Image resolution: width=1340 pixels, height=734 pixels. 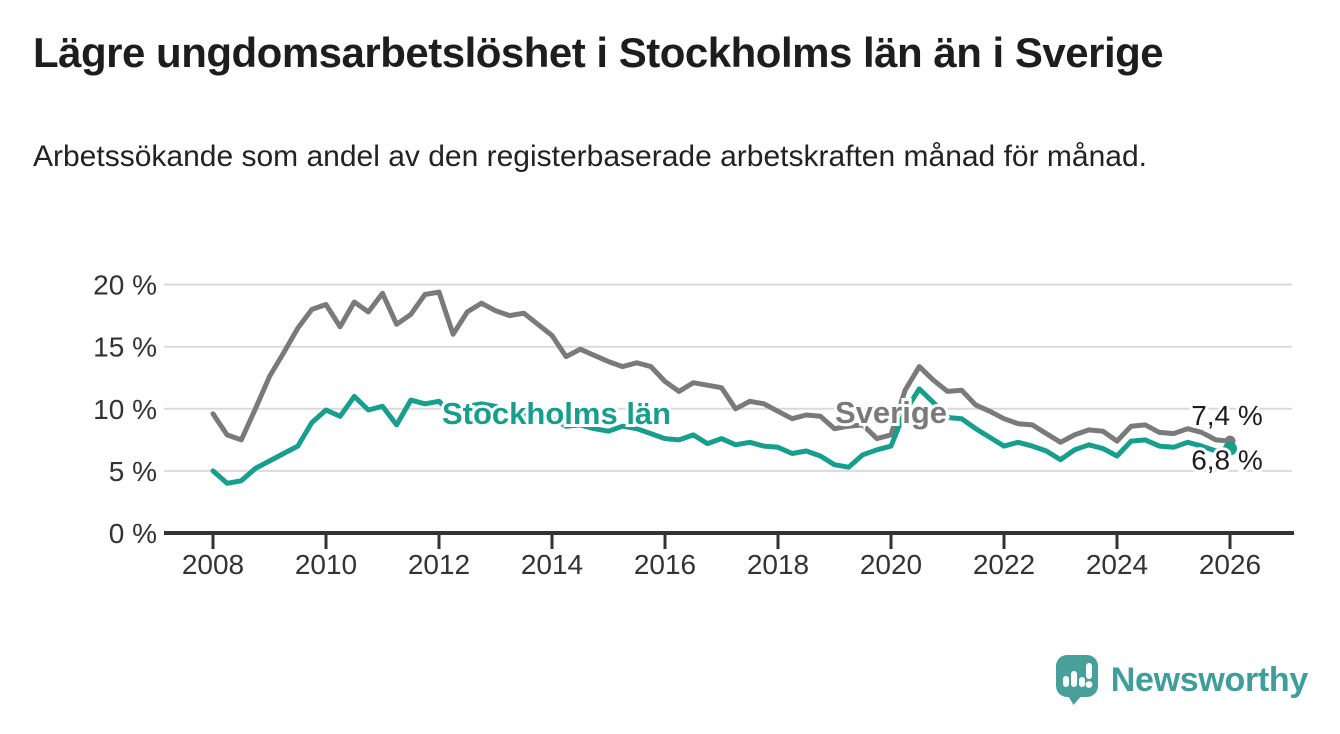 I want to click on x-tick-label-2012: 2012, so click(x=439, y=564).